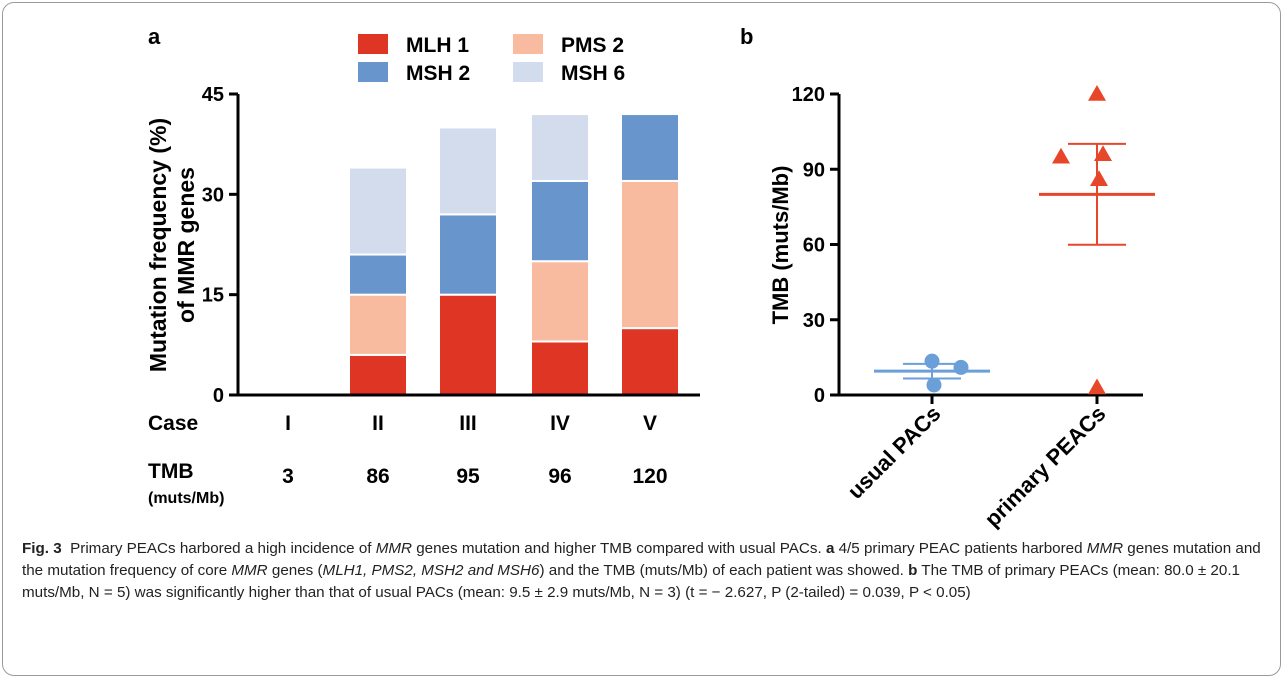 Image resolution: width=1285 pixels, height=679 pixels. I want to click on tmb-row-unit: (muts/Mb), so click(186, 498).